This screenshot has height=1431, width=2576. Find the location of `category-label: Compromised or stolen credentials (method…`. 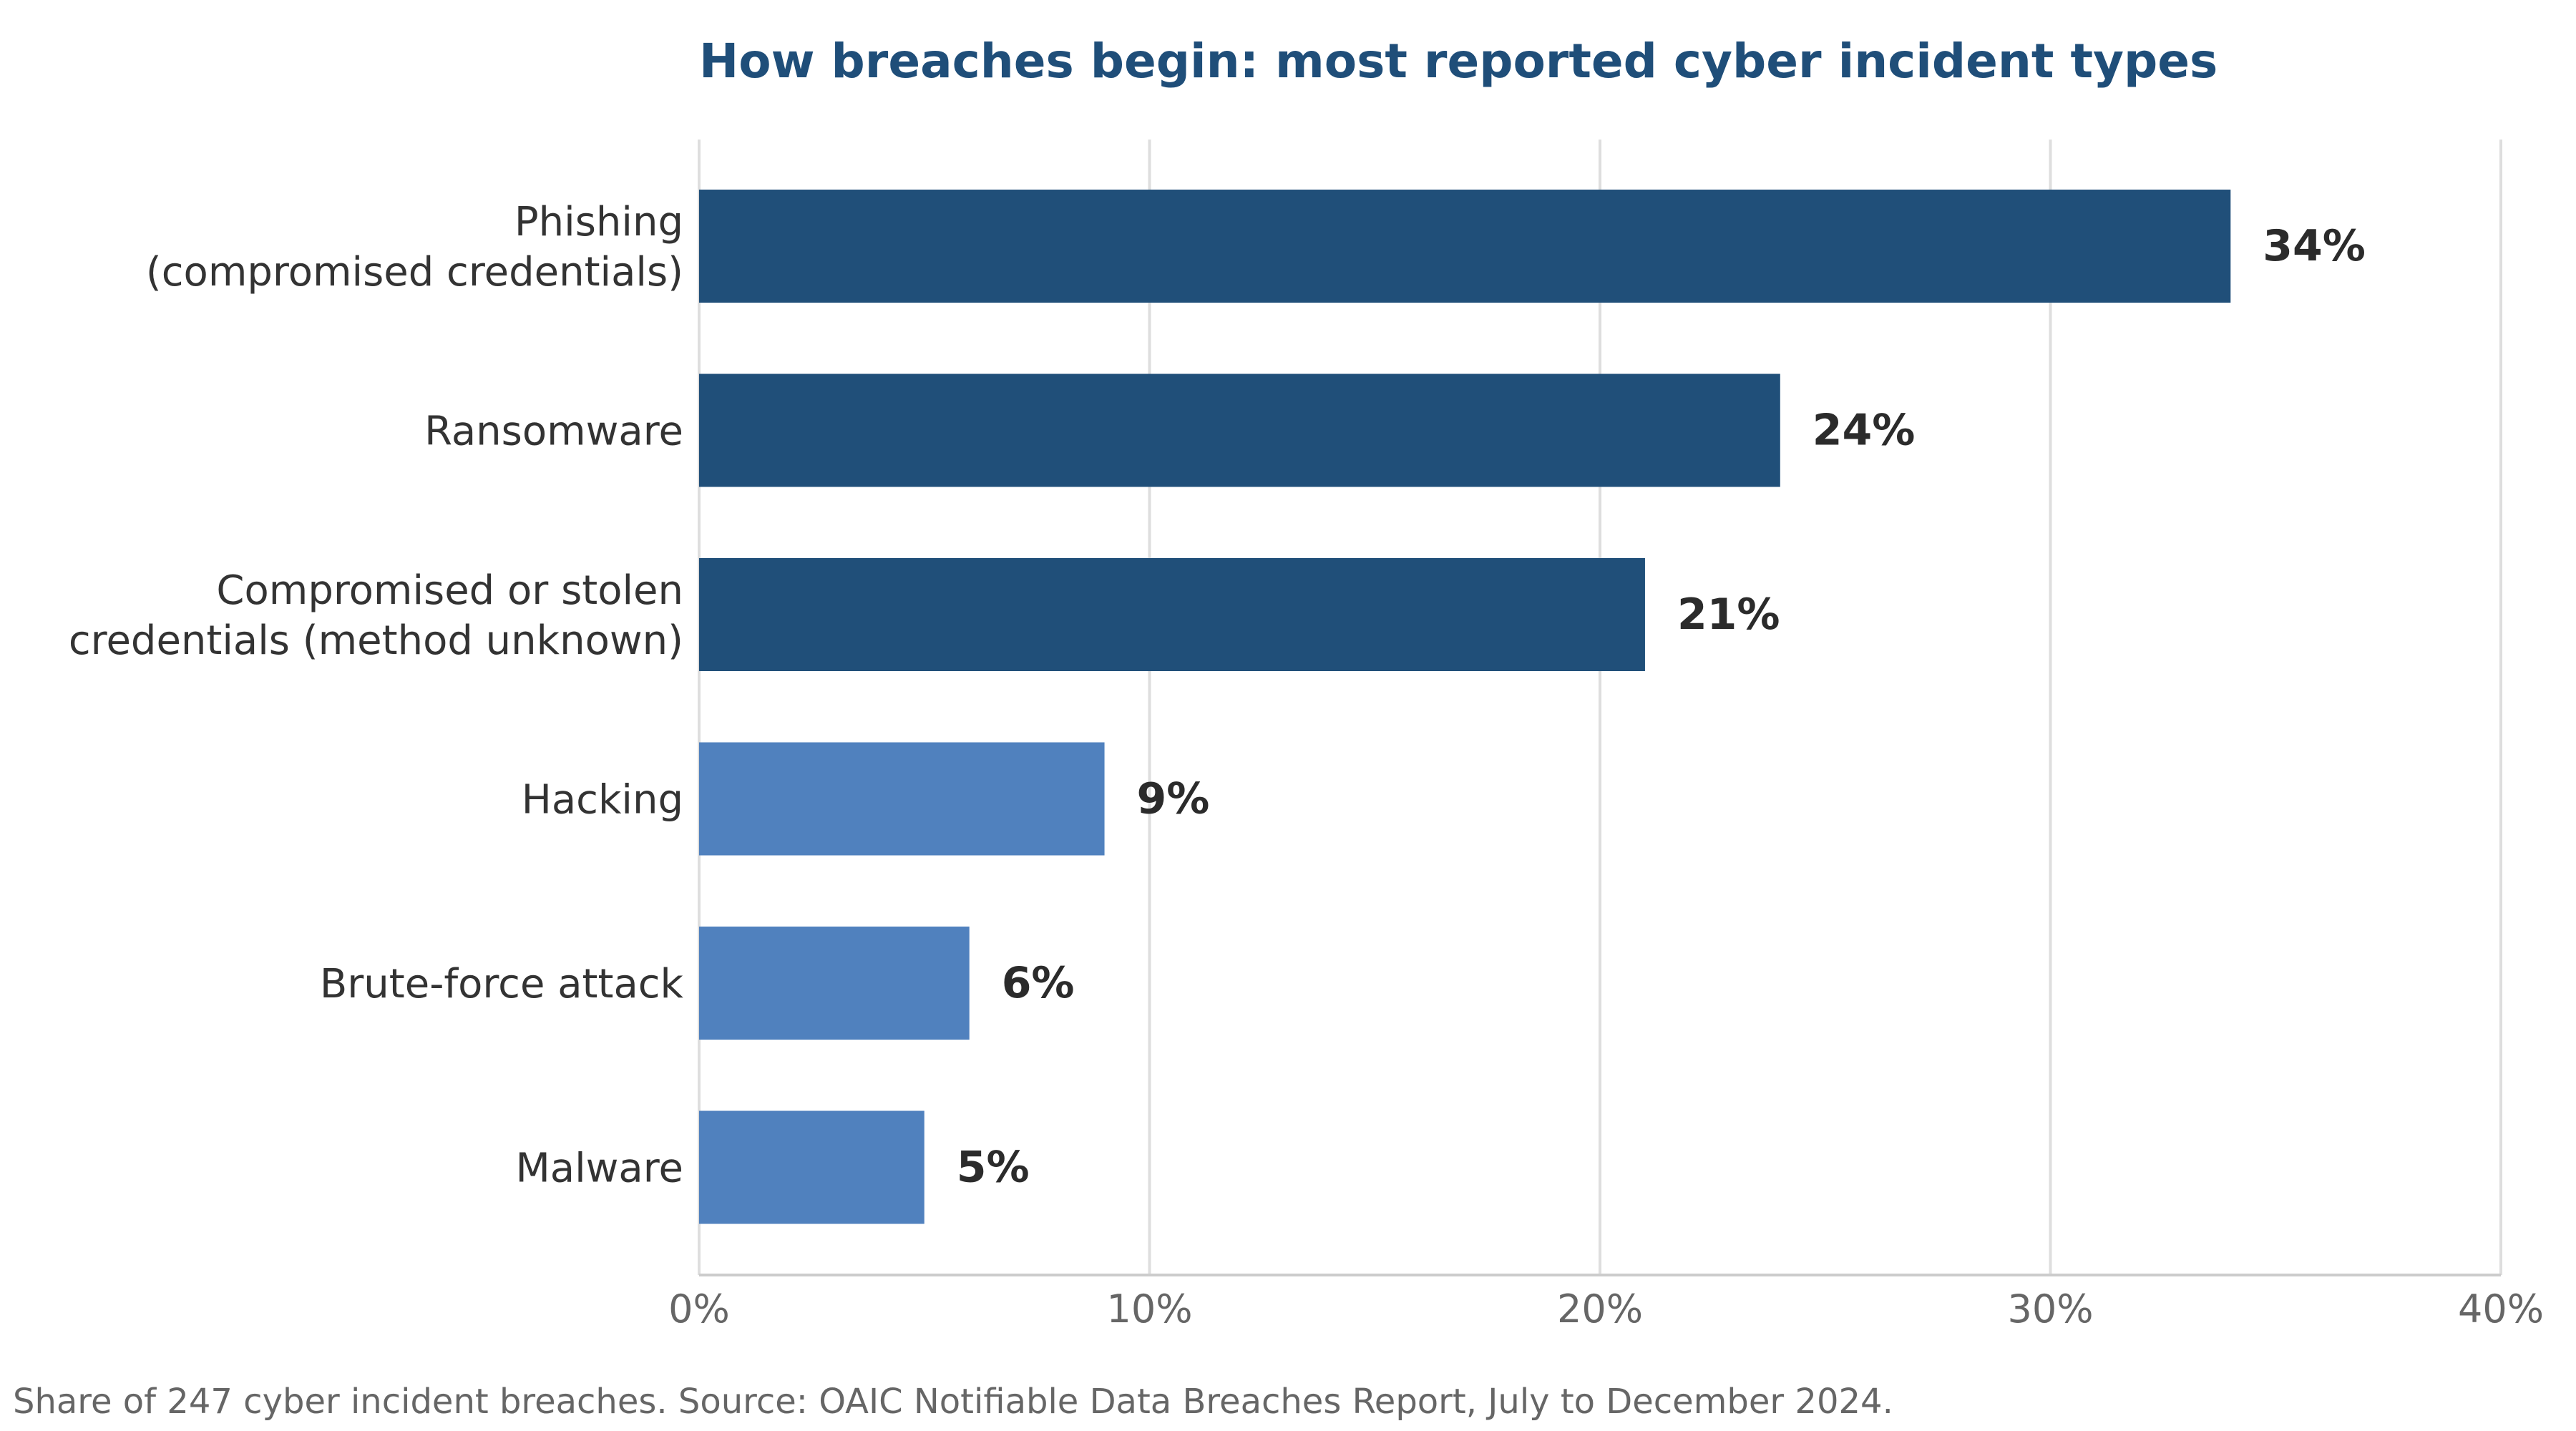

category-label: Compromised or stolen credentials (method… is located at coordinates (376, 615).